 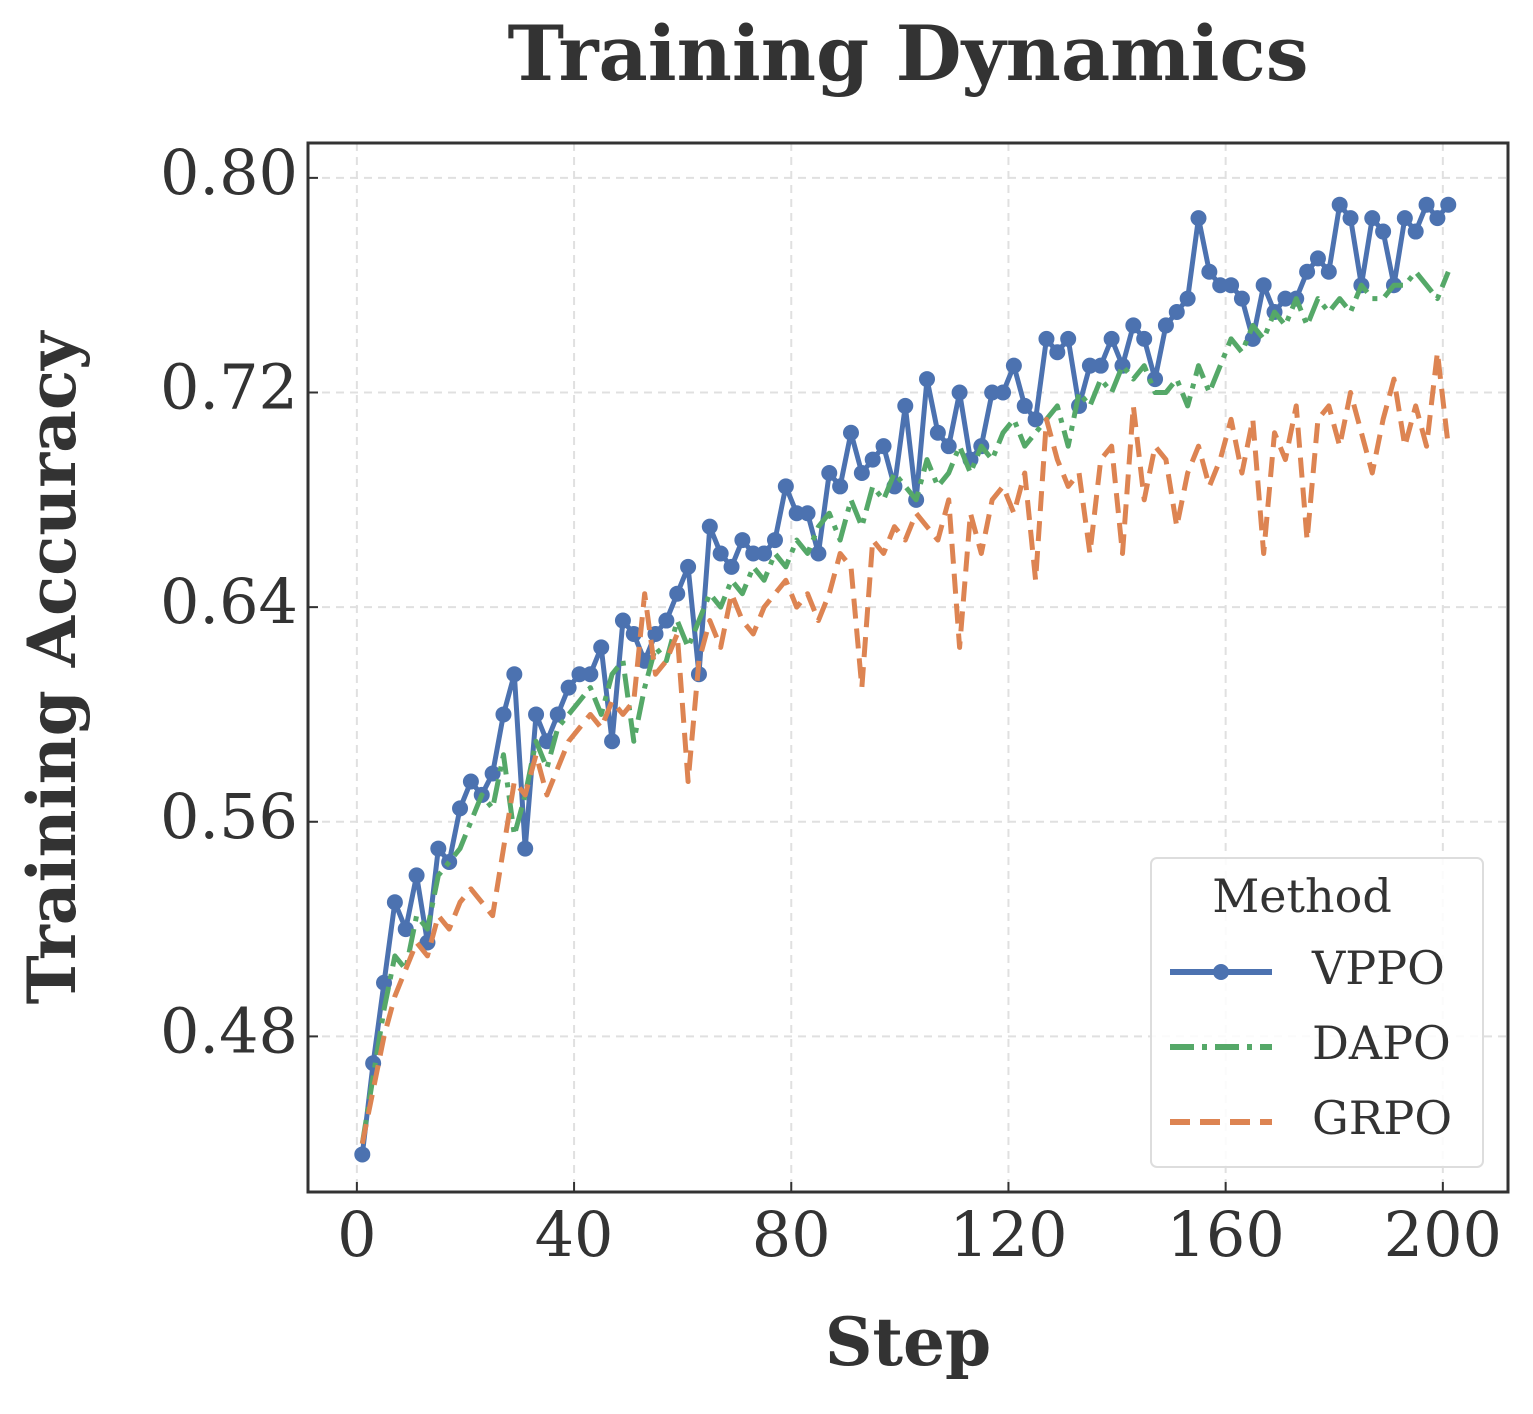 I want to click on x-tick-label: 160, so click(x=1225, y=1234).